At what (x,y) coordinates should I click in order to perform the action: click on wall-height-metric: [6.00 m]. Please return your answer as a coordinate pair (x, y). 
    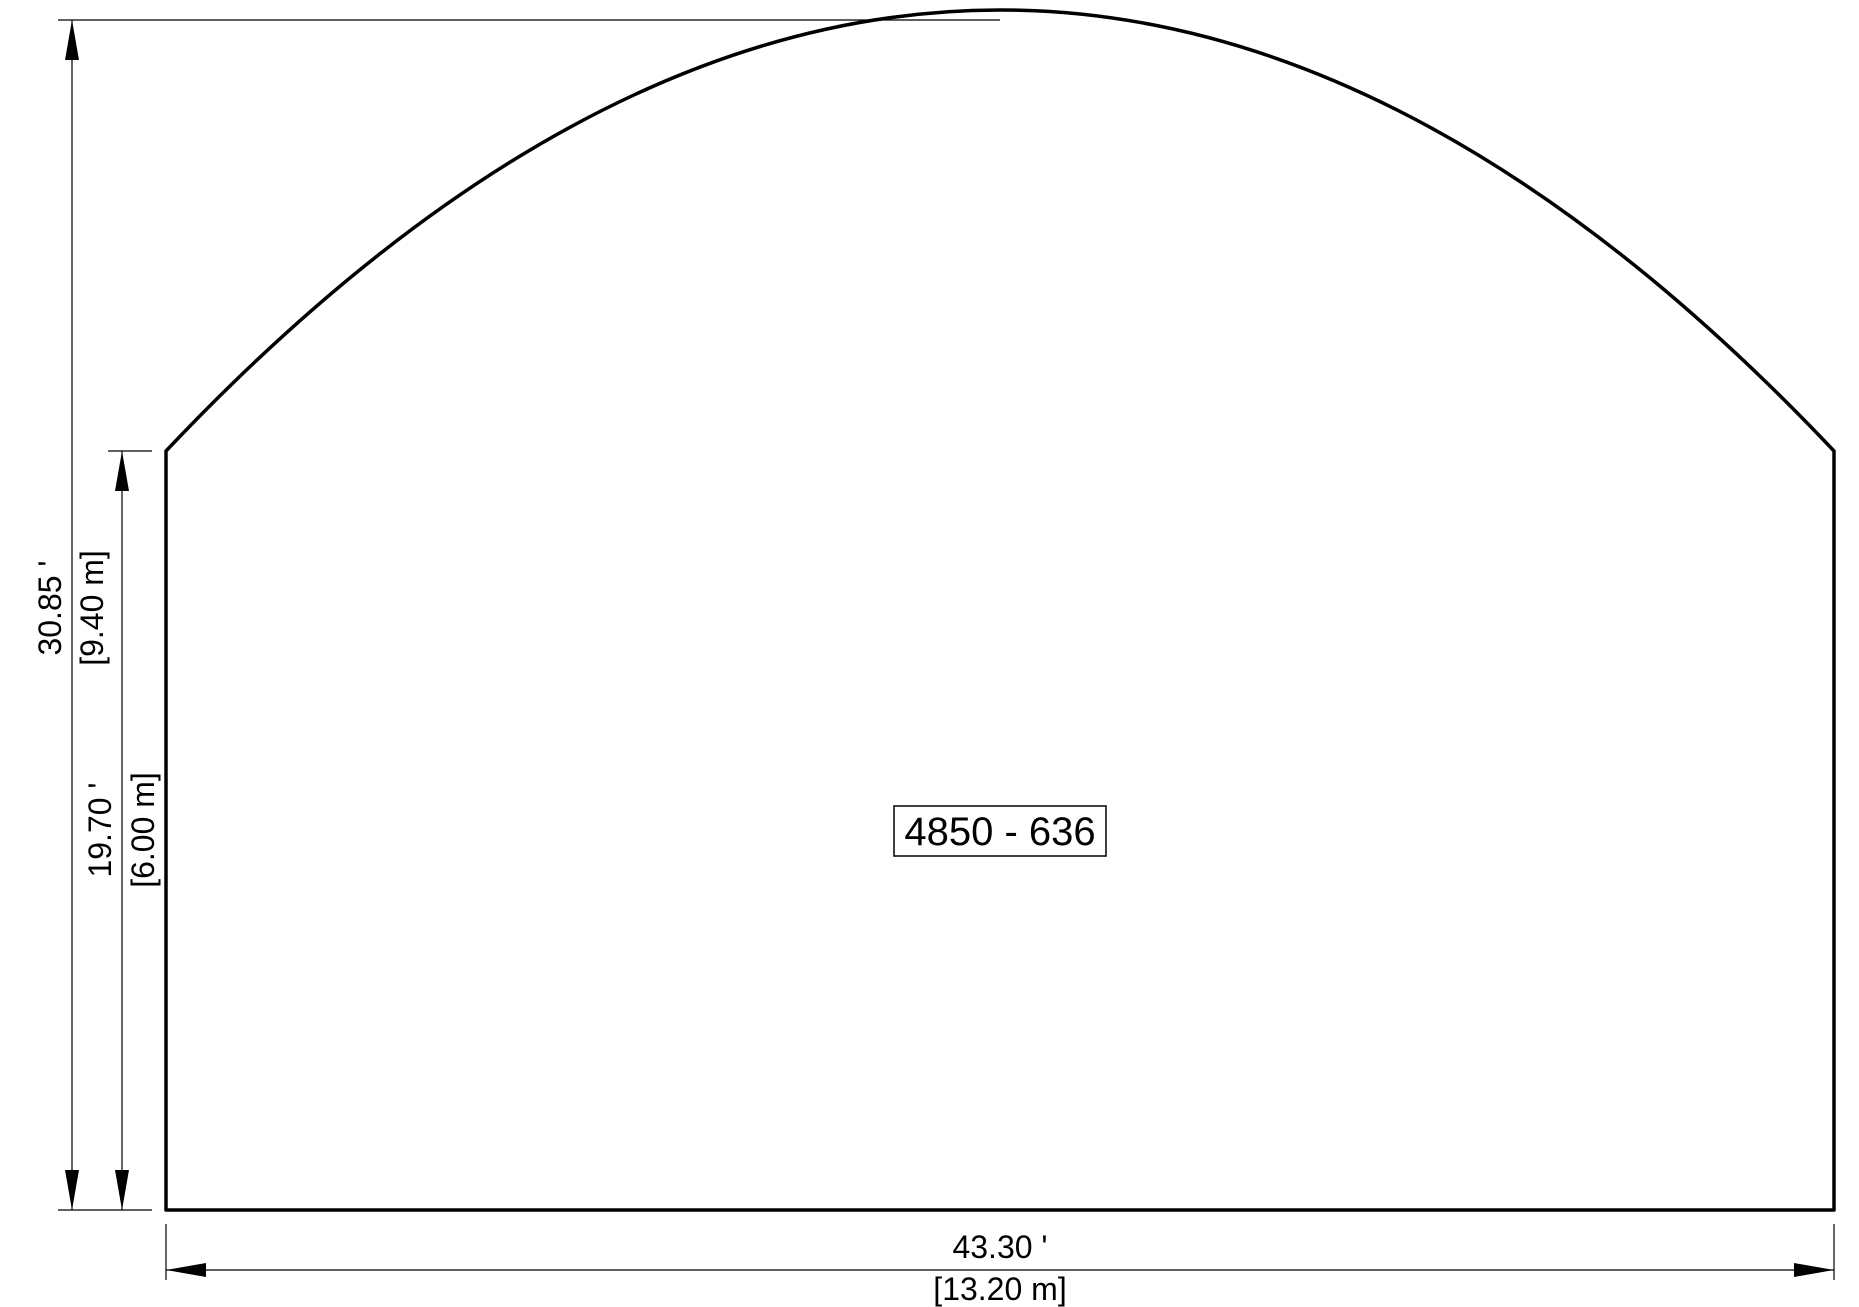
    Looking at the image, I should click on (143, 830).